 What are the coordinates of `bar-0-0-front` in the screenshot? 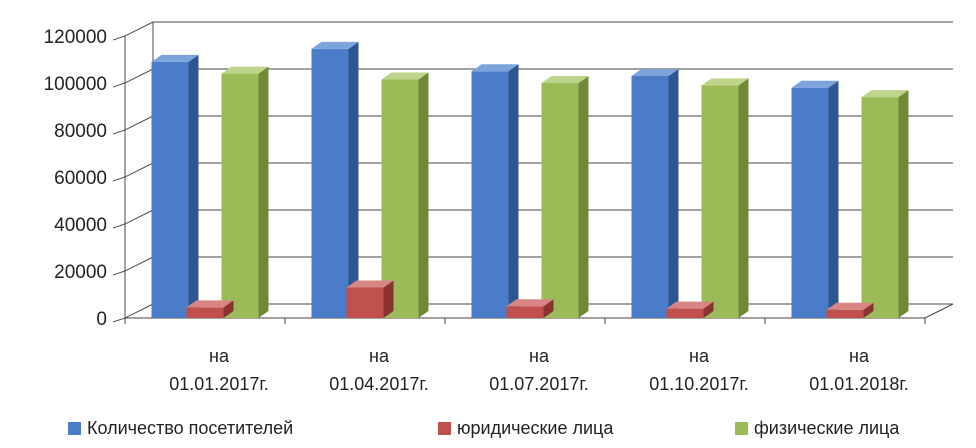 It's located at (170, 189).